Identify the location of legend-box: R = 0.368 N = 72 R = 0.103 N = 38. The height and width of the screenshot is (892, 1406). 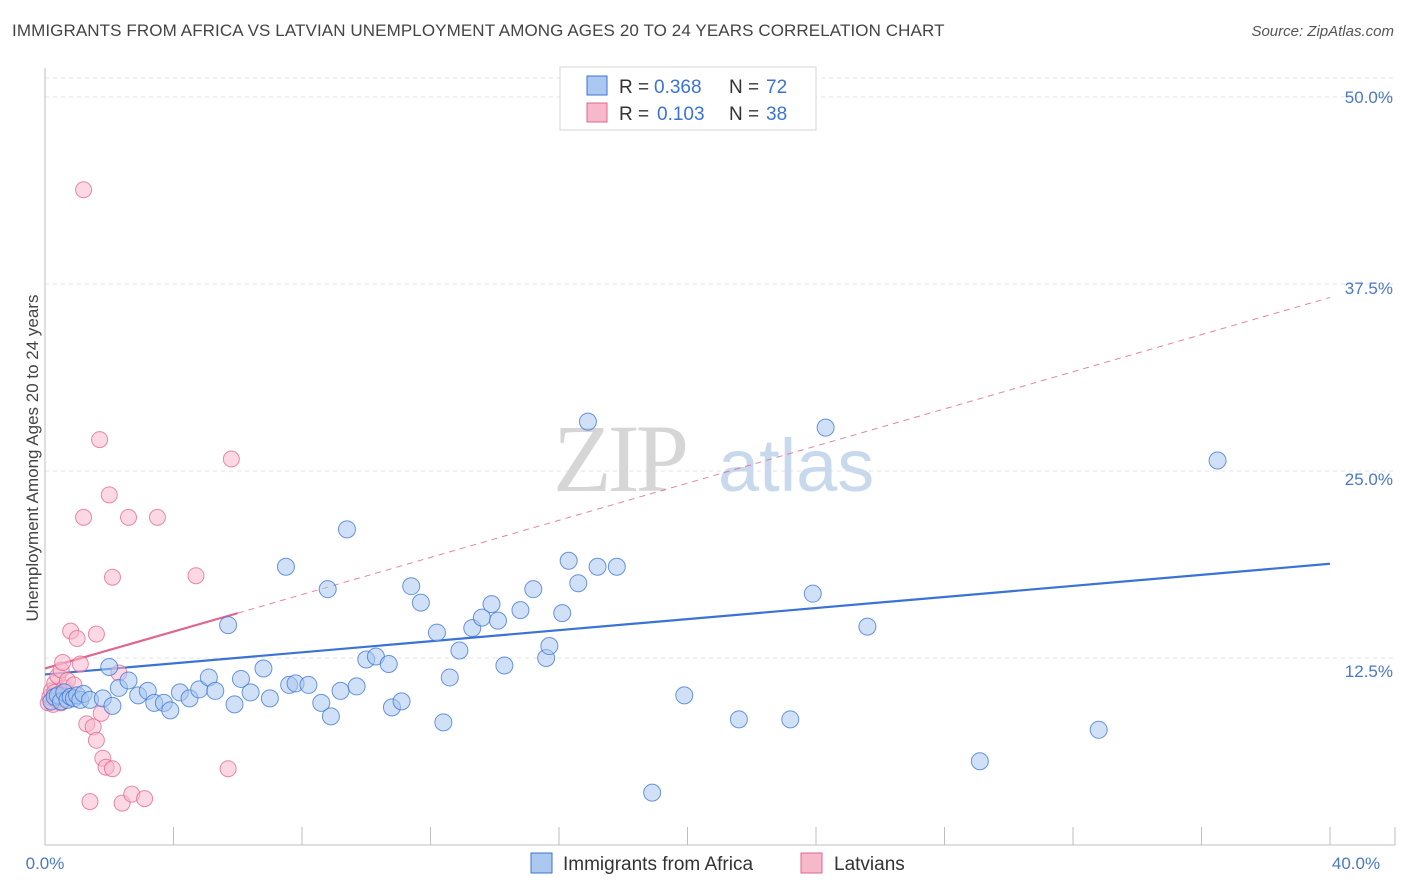
(688, 98).